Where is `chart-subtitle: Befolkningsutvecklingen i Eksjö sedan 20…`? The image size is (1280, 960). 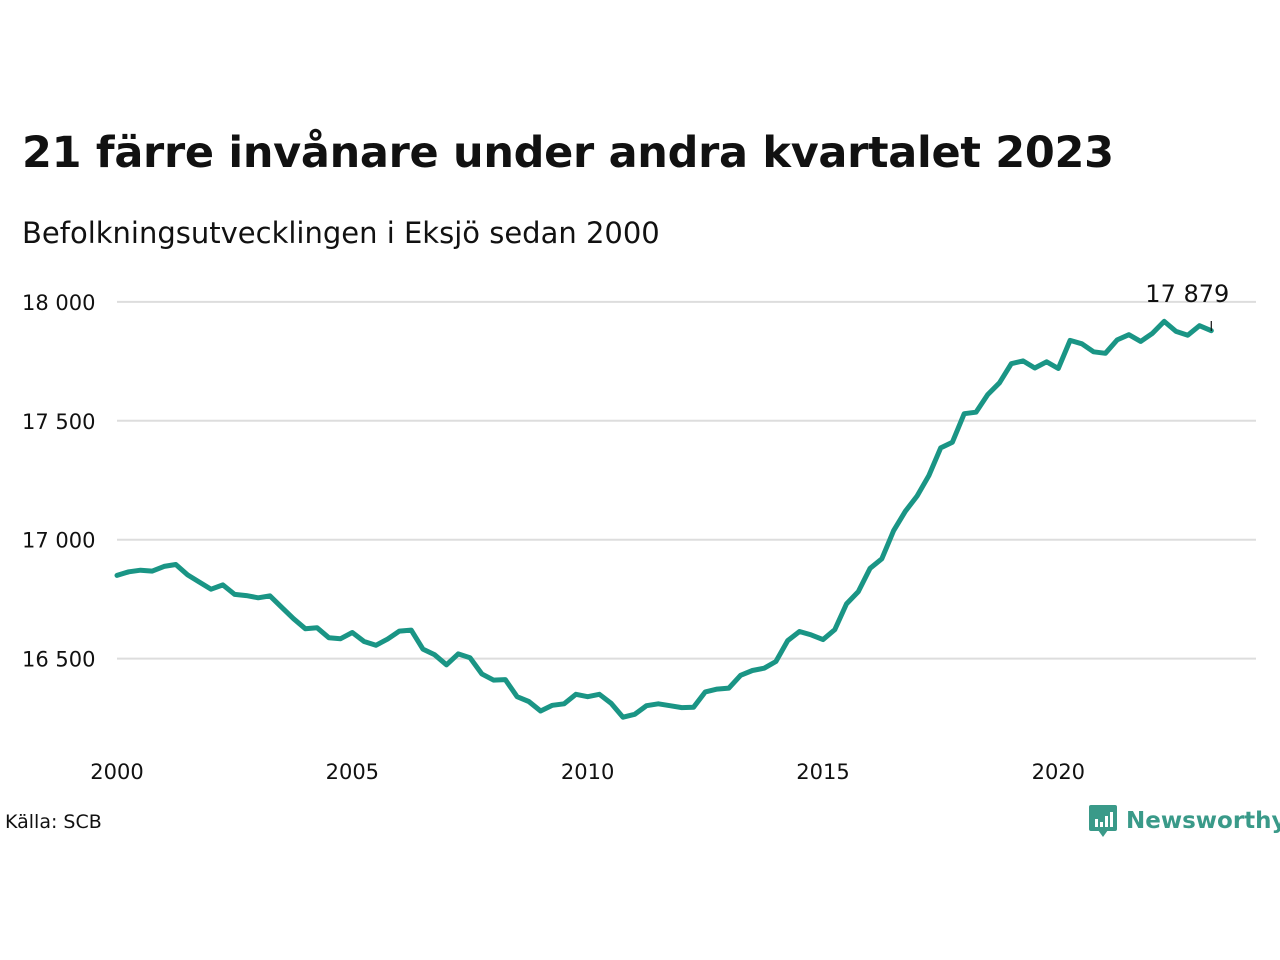 chart-subtitle: Befolkningsutvecklingen i Eksjö sedan 20… is located at coordinates (341, 233).